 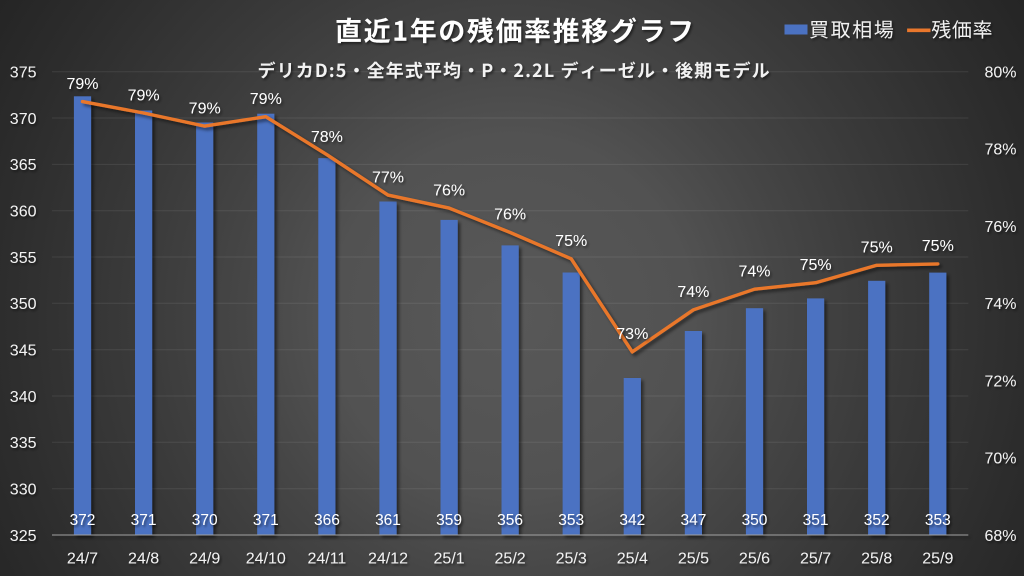 What do you see at coordinates (449, 520) in the screenshot?
I see `svg-text: 359` at bounding box center [449, 520].